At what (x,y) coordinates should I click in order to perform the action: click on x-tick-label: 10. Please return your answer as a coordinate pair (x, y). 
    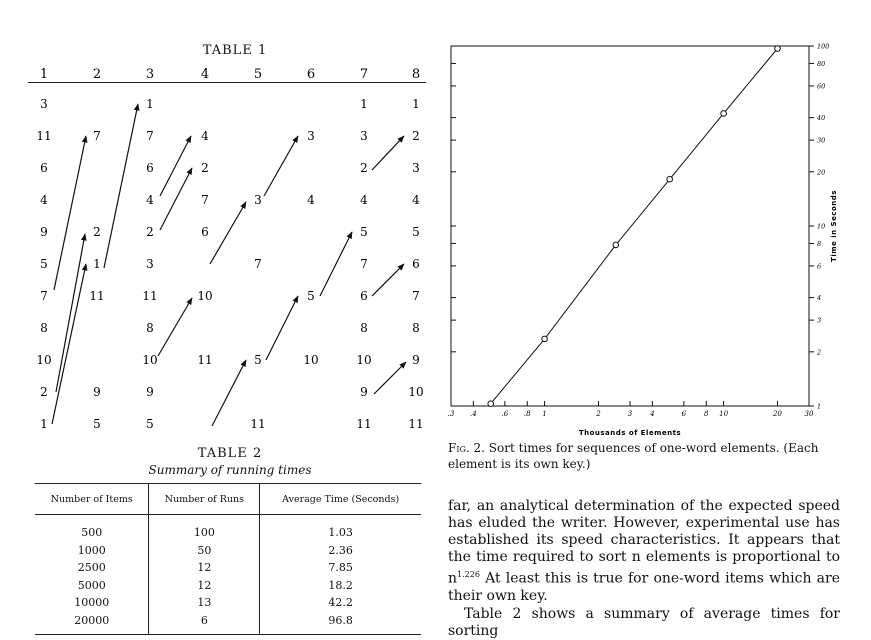
    Looking at the image, I should click on (723, 414).